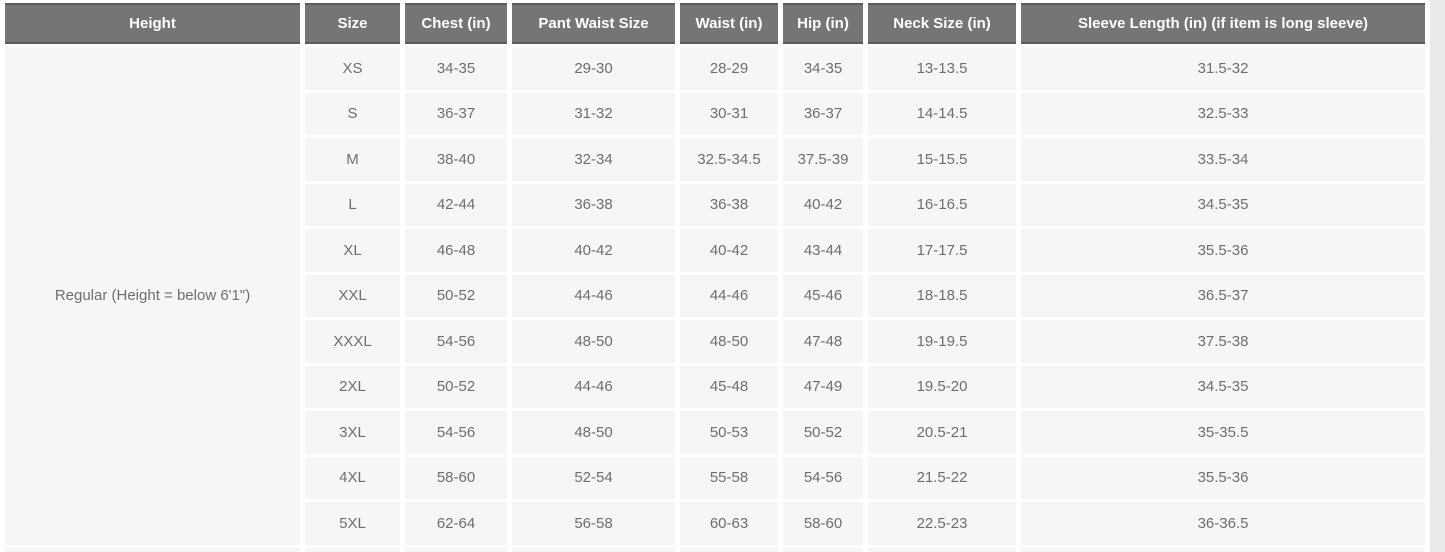 Image resolution: width=1445 pixels, height=552 pixels. What do you see at coordinates (352, 341) in the screenshot?
I see `cell-size: XXXL` at bounding box center [352, 341].